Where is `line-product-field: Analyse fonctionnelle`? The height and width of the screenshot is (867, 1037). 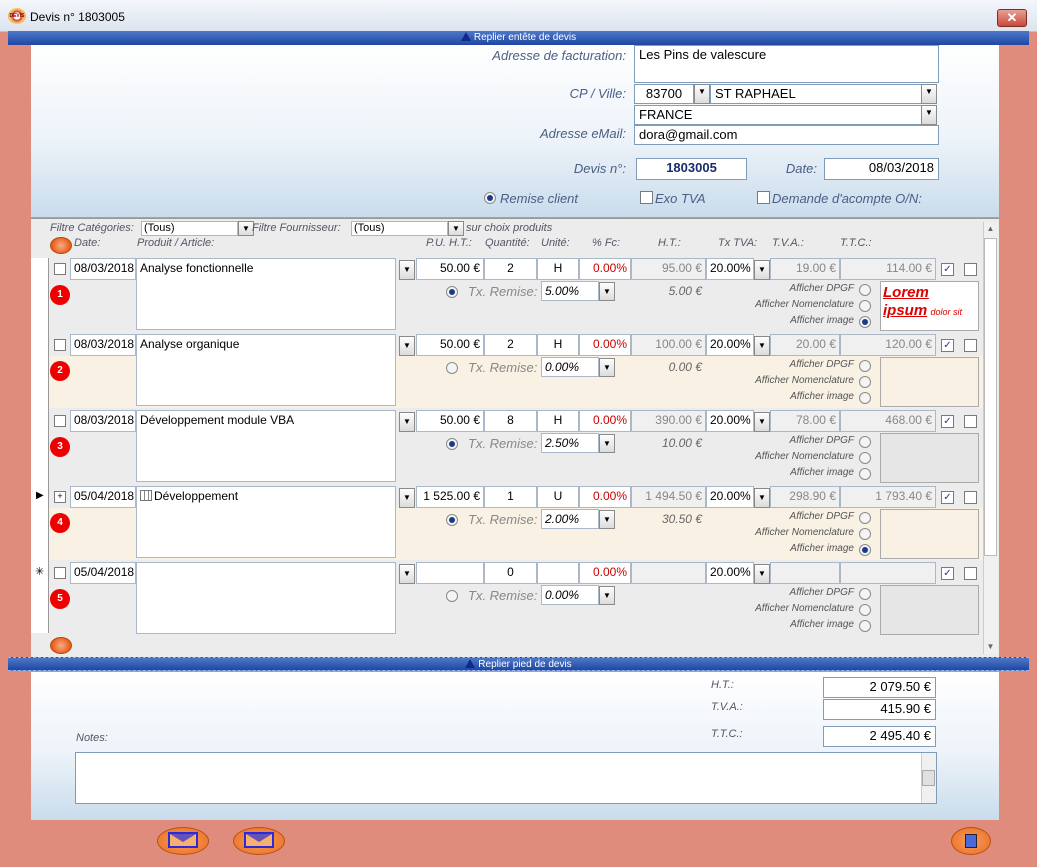
line-product-field: Analyse fonctionnelle is located at coordinates (266, 294).